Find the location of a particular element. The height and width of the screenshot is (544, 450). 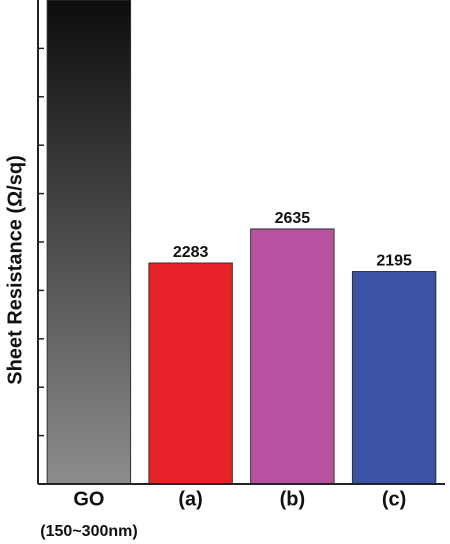

category-annotation: (150~300nm) is located at coordinates (88, 531).